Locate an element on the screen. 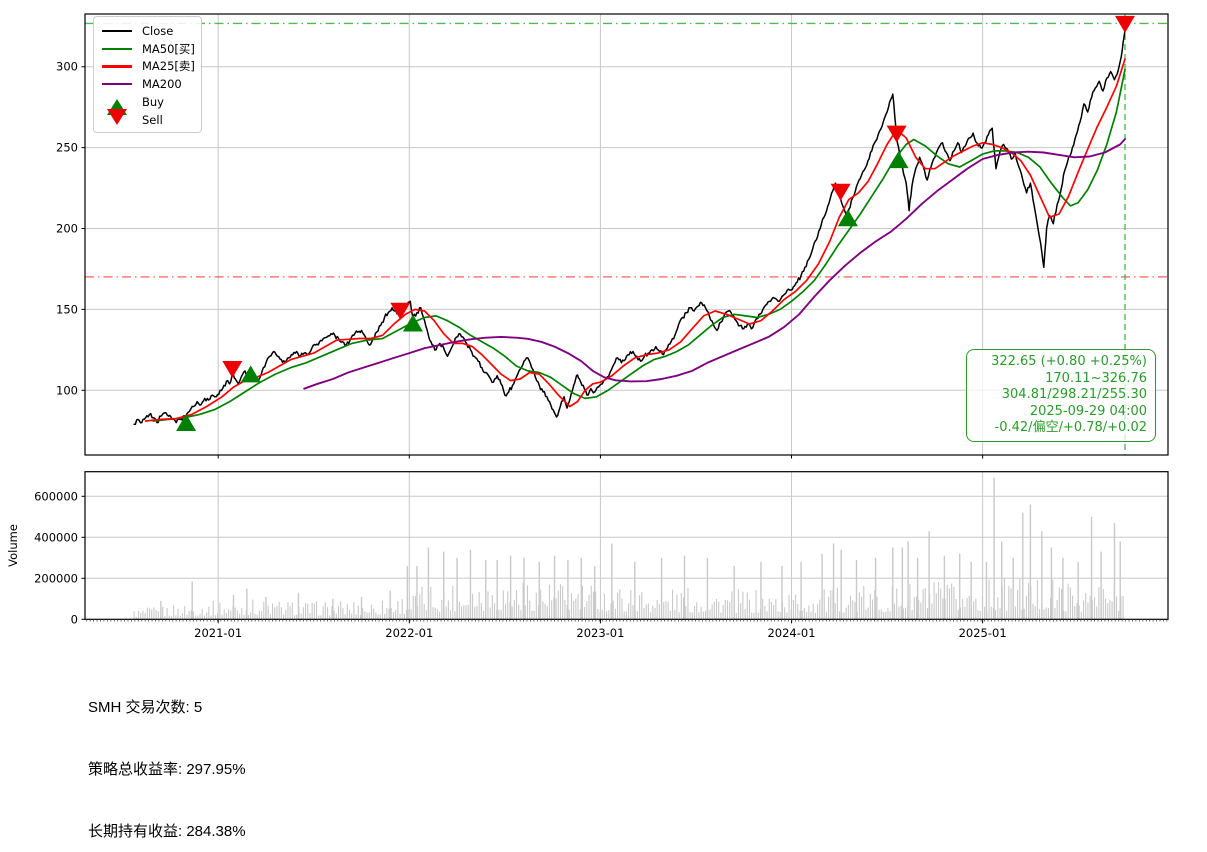 This screenshot has height=852, width=1207. svg-text: 2024-01 is located at coordinates (791, 633).